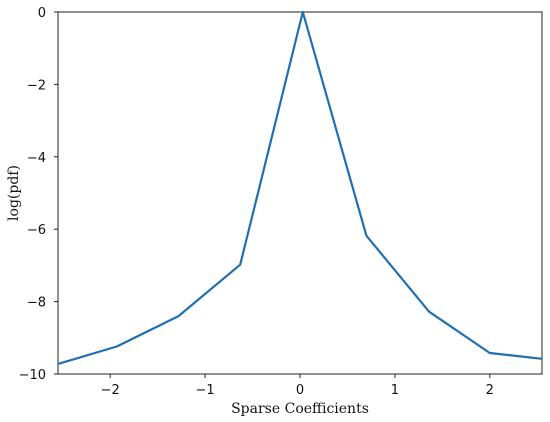  Describe the element at coordinates (490, 390) in the screenshot. I see `x-tick-label: 2` at that location.